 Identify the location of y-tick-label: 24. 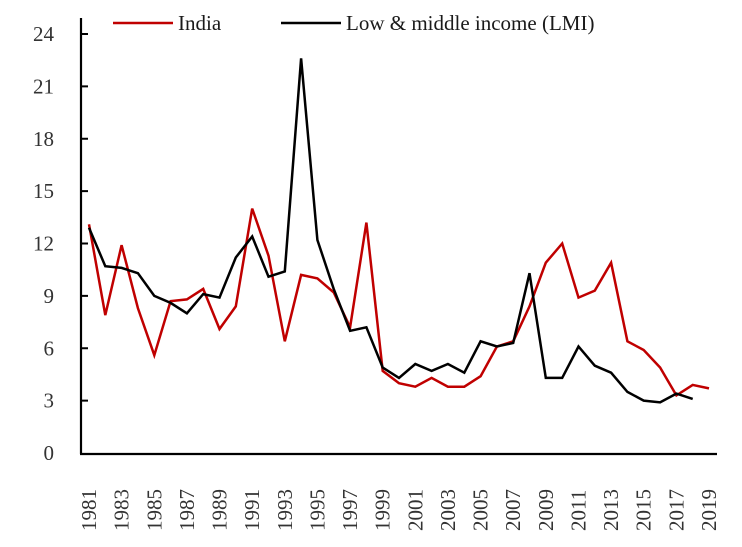
(44, 34).